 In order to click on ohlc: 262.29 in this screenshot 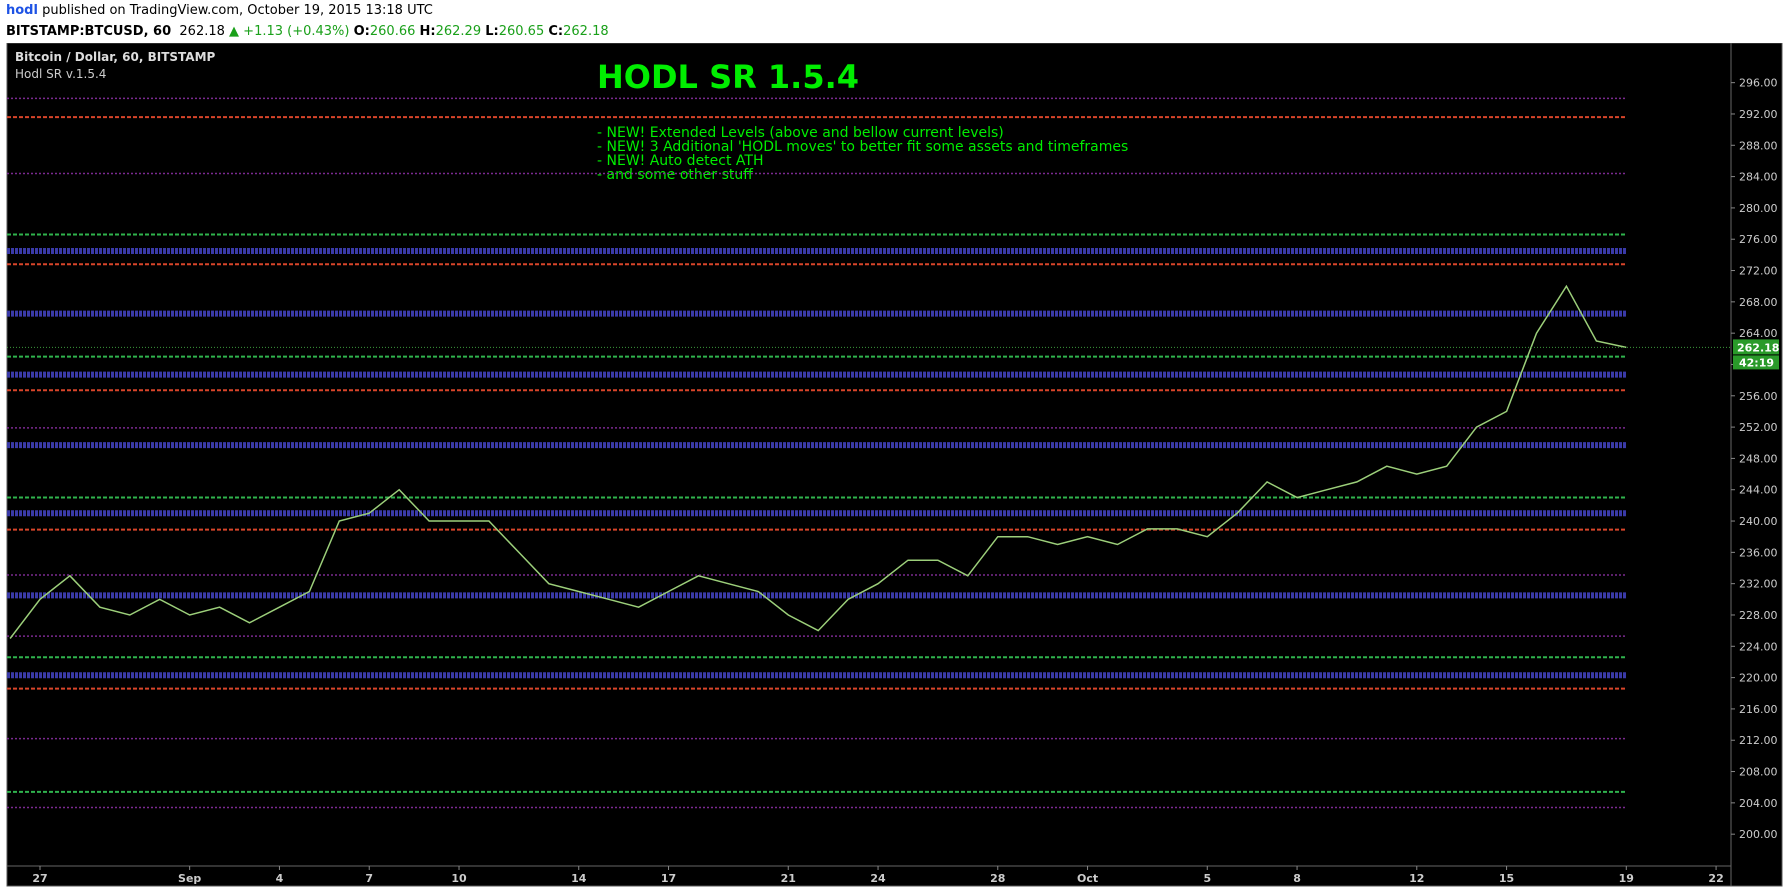, I will do `click(458, 31)`.